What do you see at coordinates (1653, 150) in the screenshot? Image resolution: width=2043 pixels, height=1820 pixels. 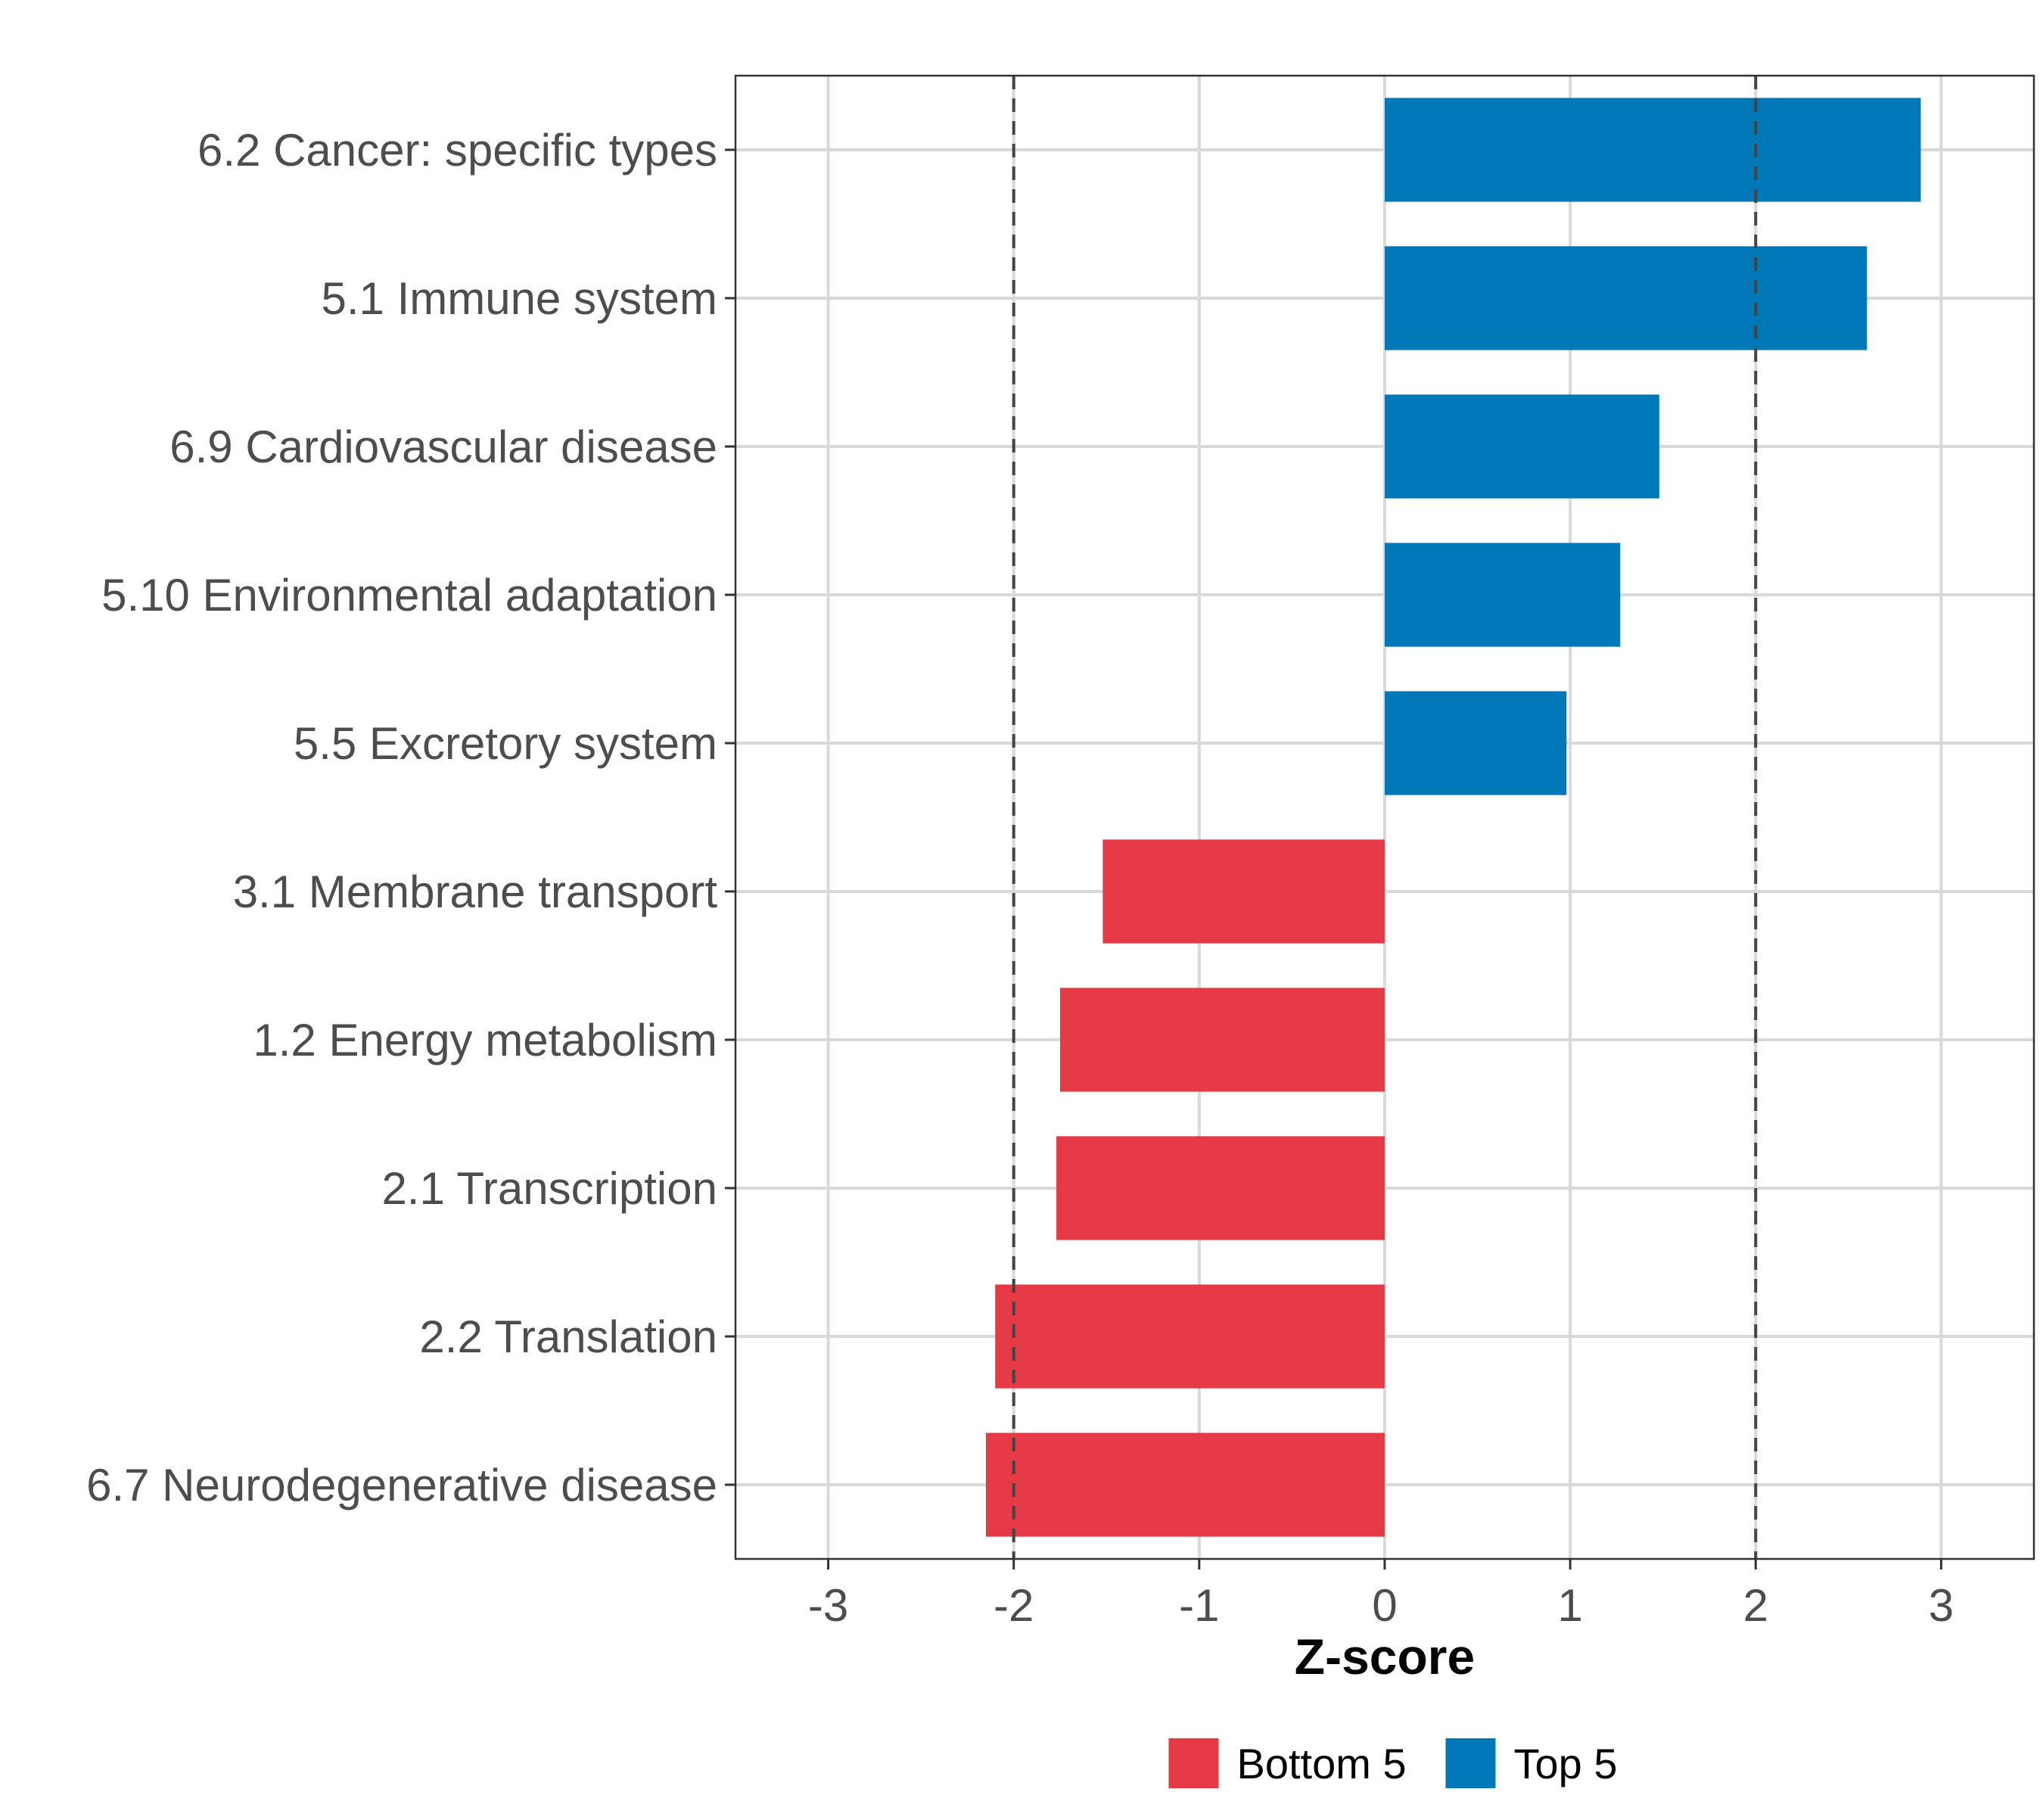 I see `bar-6-2-cancer-specific-types` at bounding box center [1653, 150].